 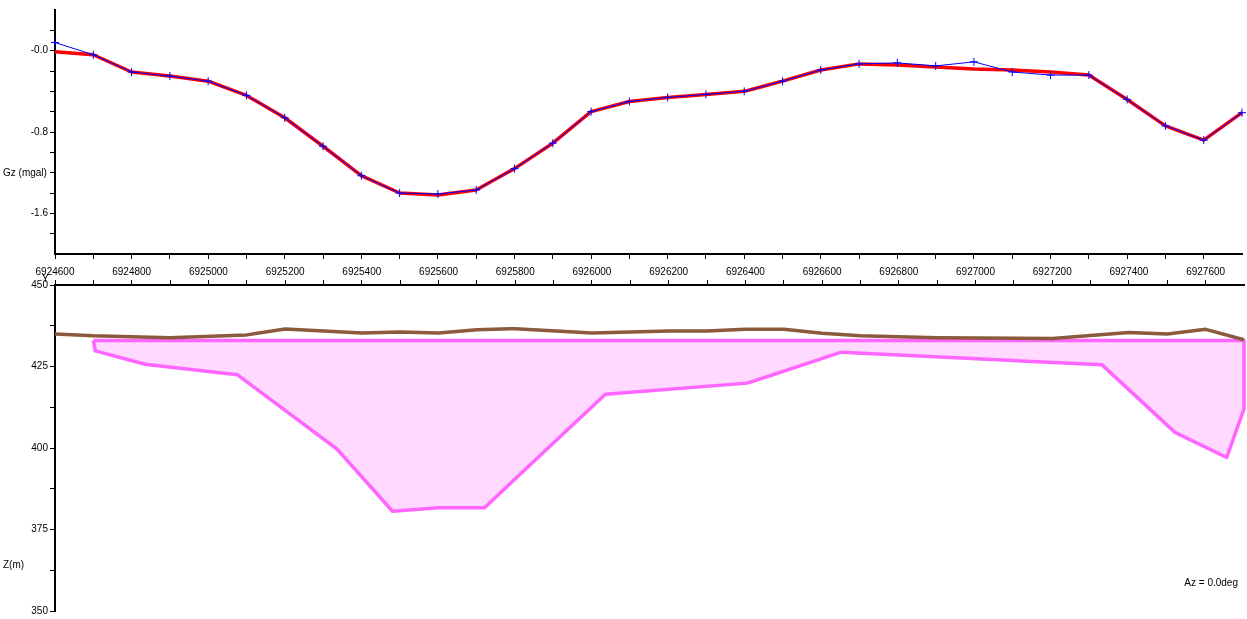 I want to click on x-tick-label: 6926600, so click(x=822, y=271).